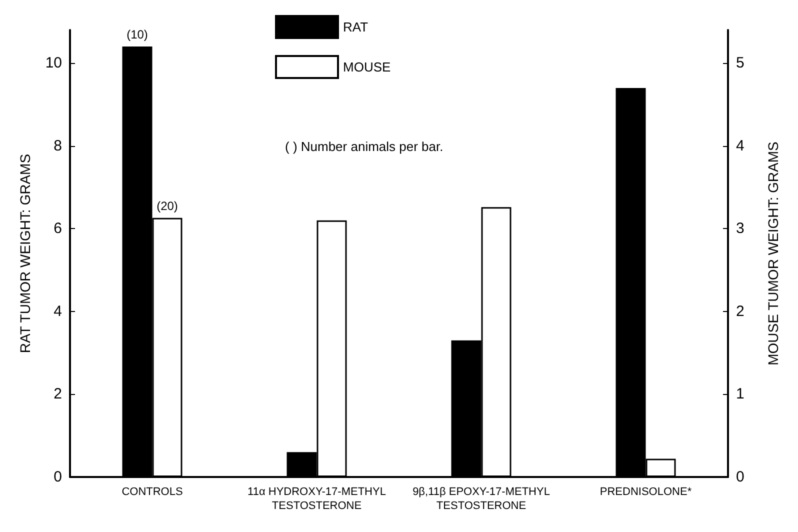 The image size is (798, 532). What do you see at coordinates (364, 146) in the screenshot?
I see `annotation: ( ) Number animals per bar.` at bounding box center [364, 146].